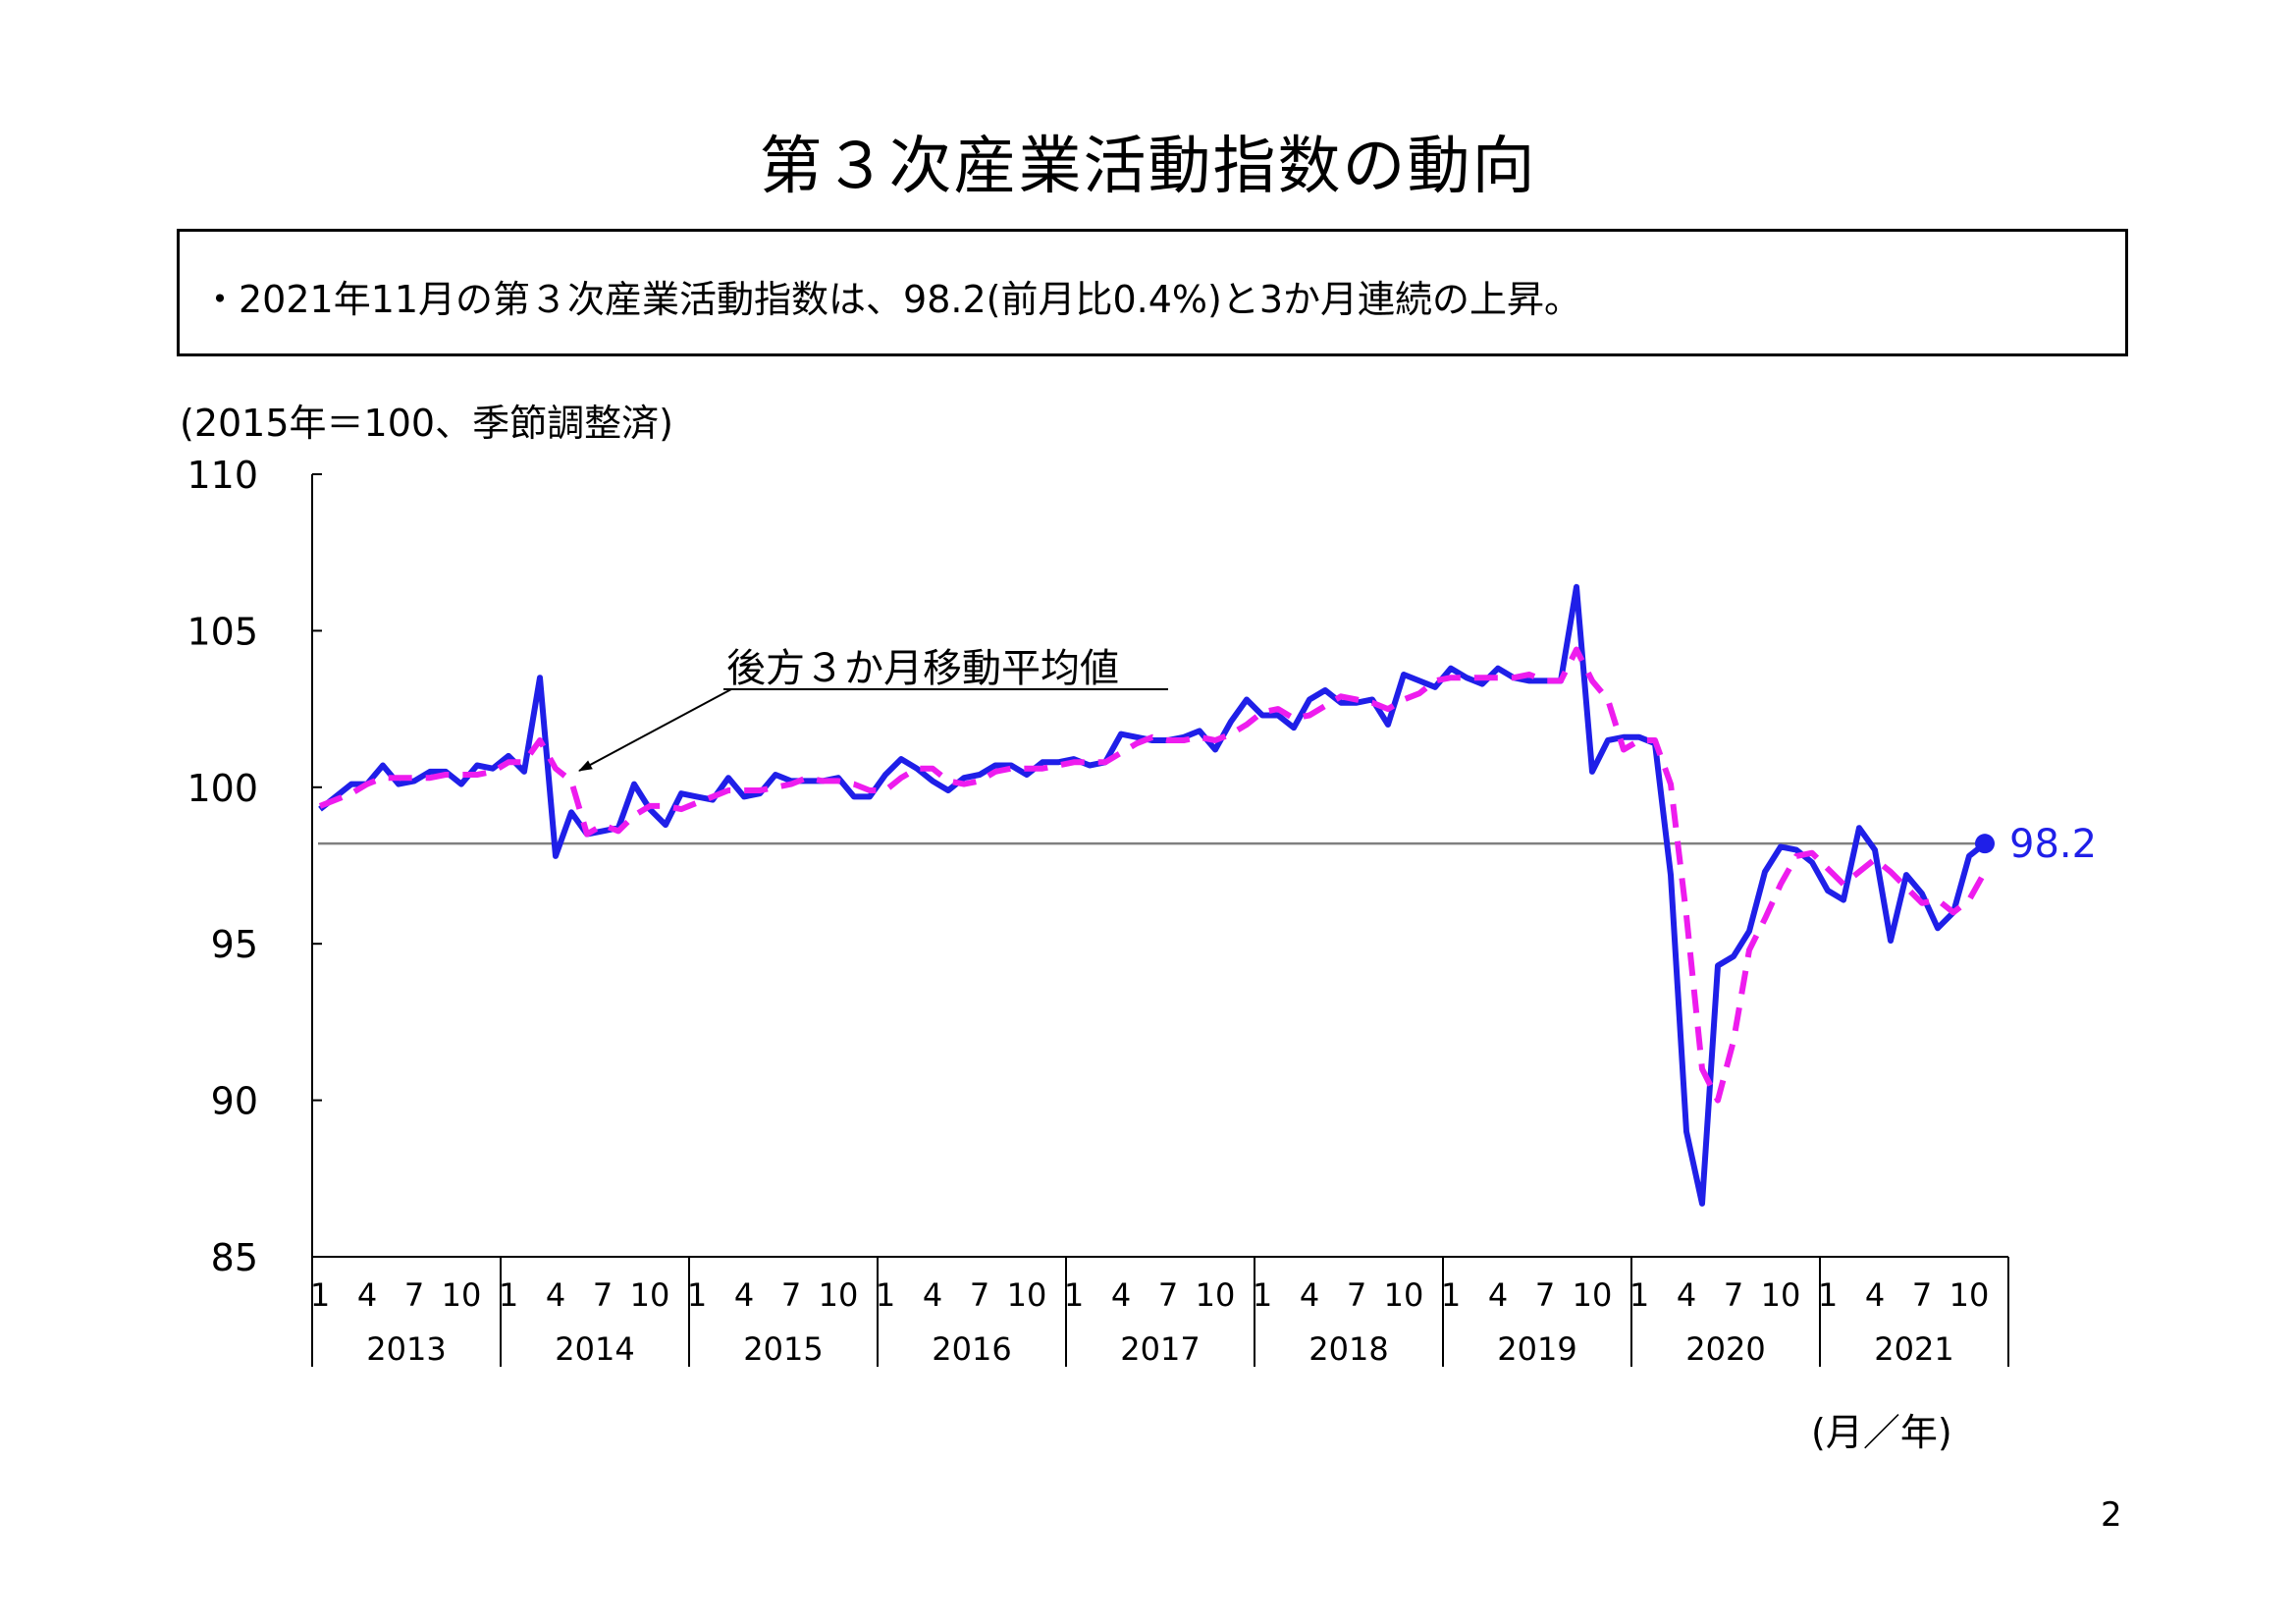 The height and width of the screenshot is (1624, 2296). I want to click on y-tick-label: 105, so click(222, 631).